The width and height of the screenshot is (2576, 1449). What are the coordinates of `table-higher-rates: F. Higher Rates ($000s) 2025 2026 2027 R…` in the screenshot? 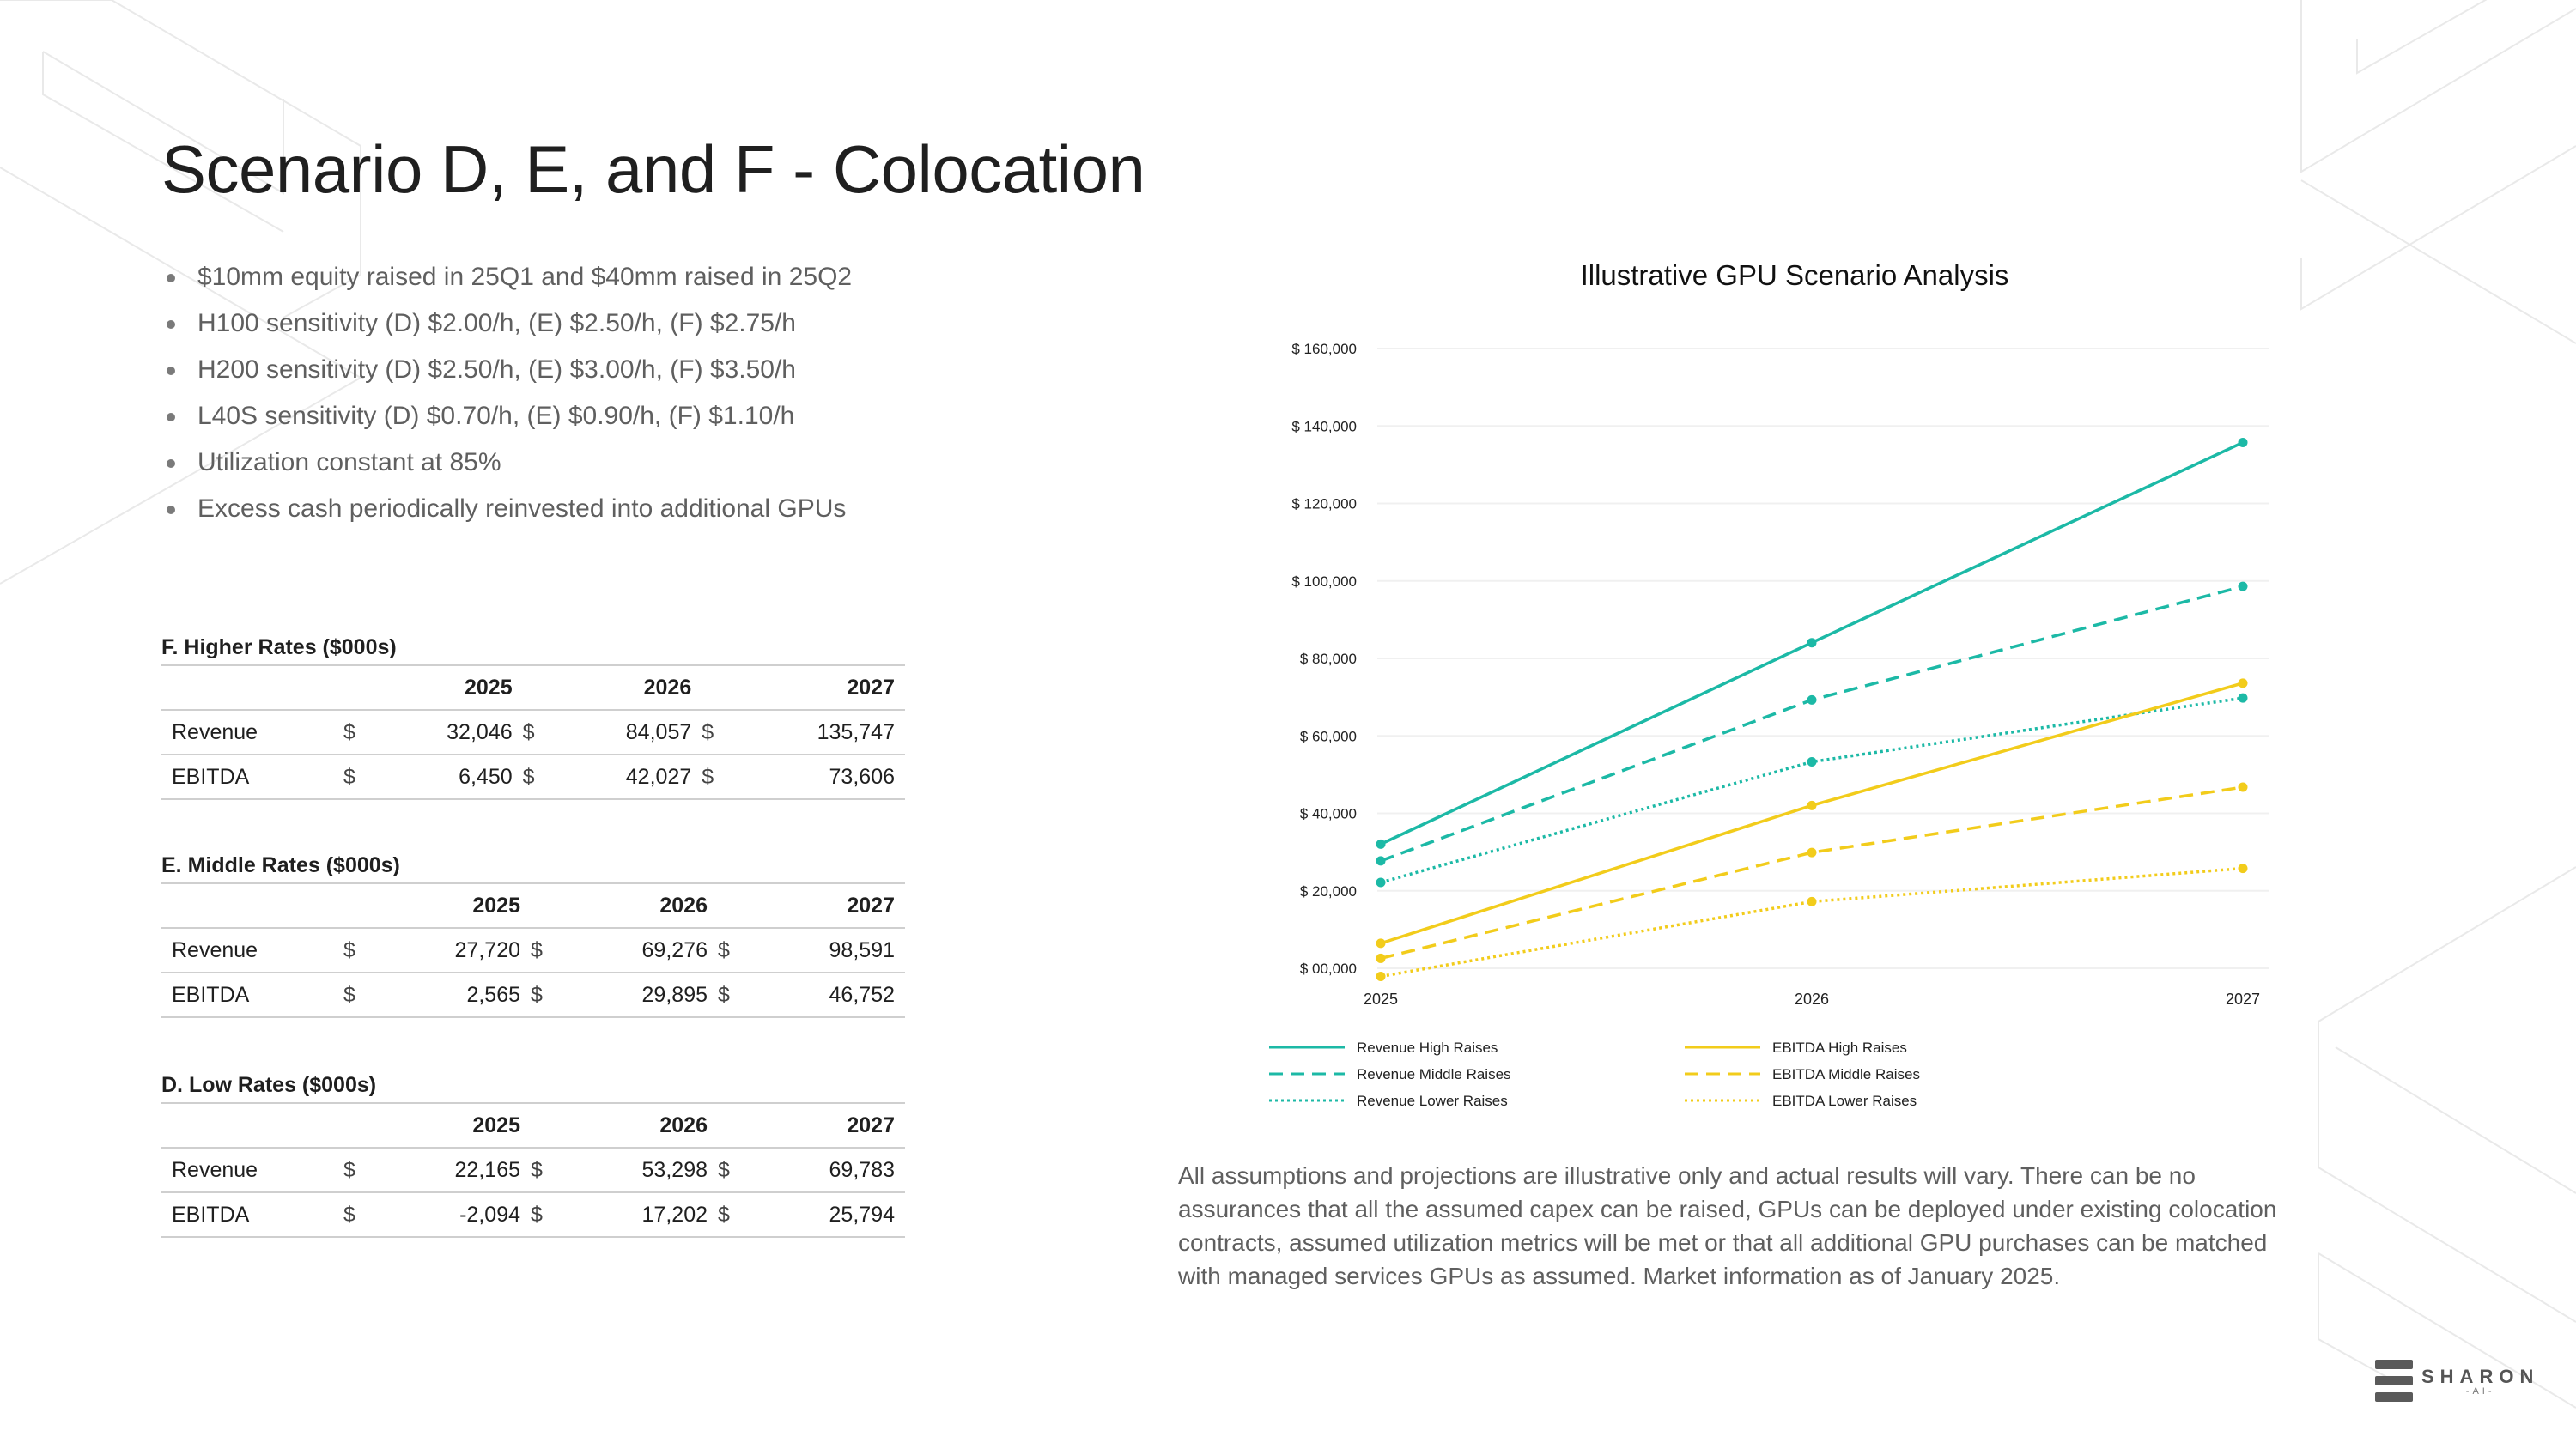 It's located at (533, 717).